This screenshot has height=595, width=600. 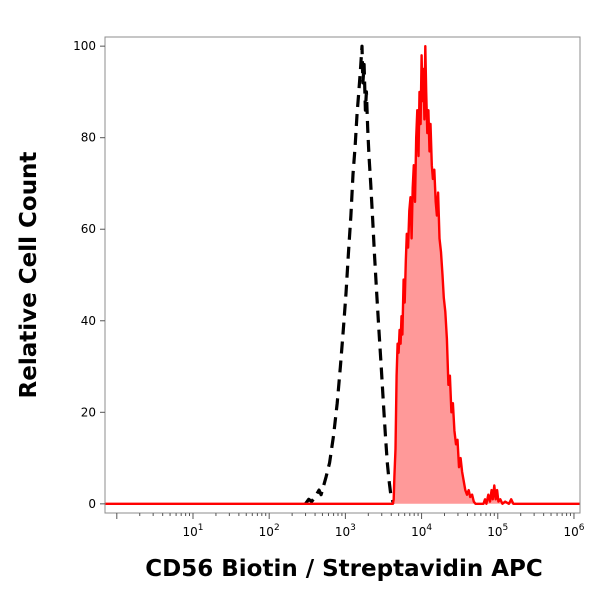 What do you see at coordinates (88, 412) in the screenshot?
I see `y-tick-label: 20` at bounding box center [88, 412].